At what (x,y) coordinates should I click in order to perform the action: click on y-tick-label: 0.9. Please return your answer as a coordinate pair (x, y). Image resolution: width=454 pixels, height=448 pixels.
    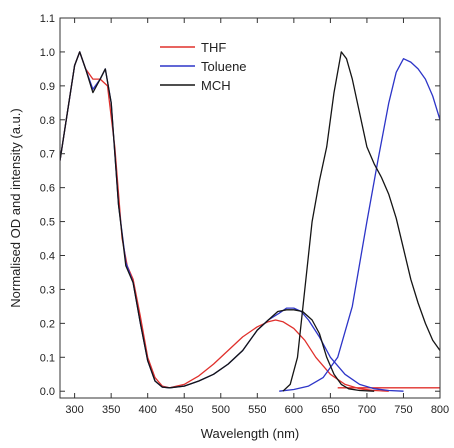
    Looking at the image, I should click on (47, 87).